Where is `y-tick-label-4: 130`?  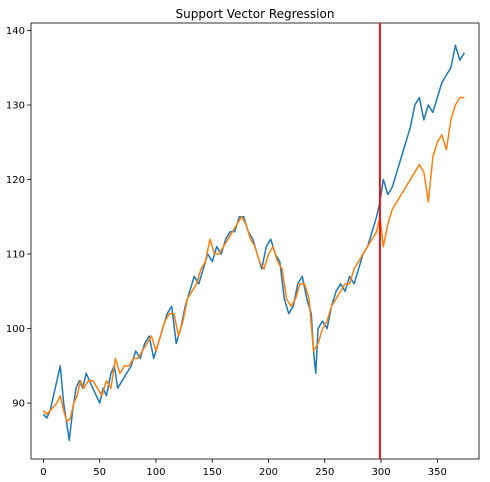 y-tick-label-4: 130 is located at coordinates (15, 105).